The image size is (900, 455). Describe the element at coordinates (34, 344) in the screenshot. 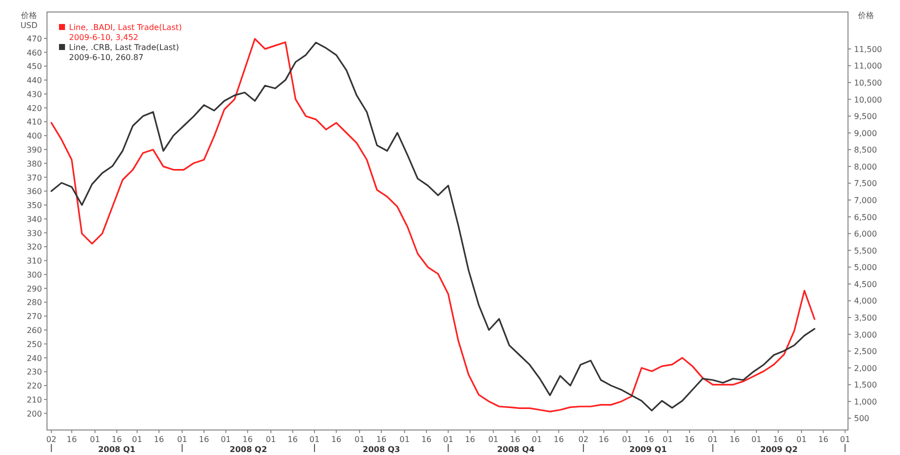

I see `y-tick-label: 250` at that location.